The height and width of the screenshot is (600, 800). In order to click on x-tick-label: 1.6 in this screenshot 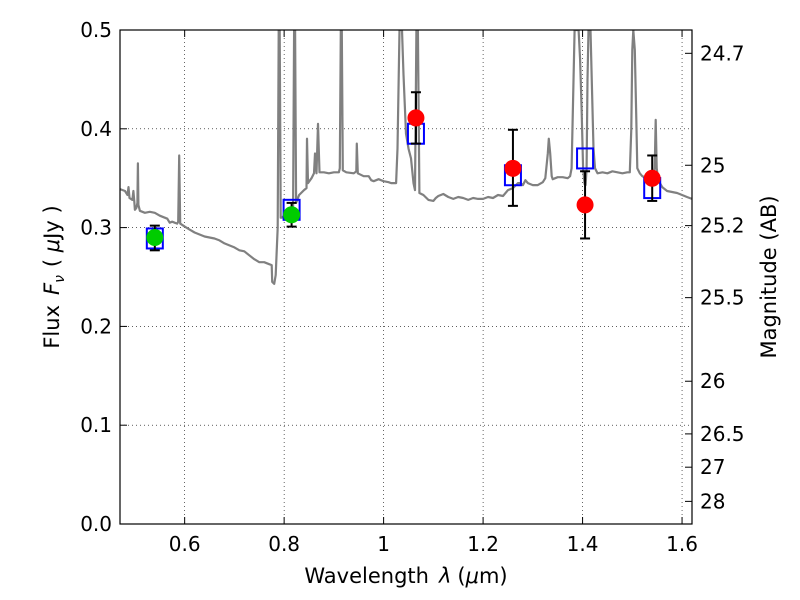, I will do `click(682, 544)`.